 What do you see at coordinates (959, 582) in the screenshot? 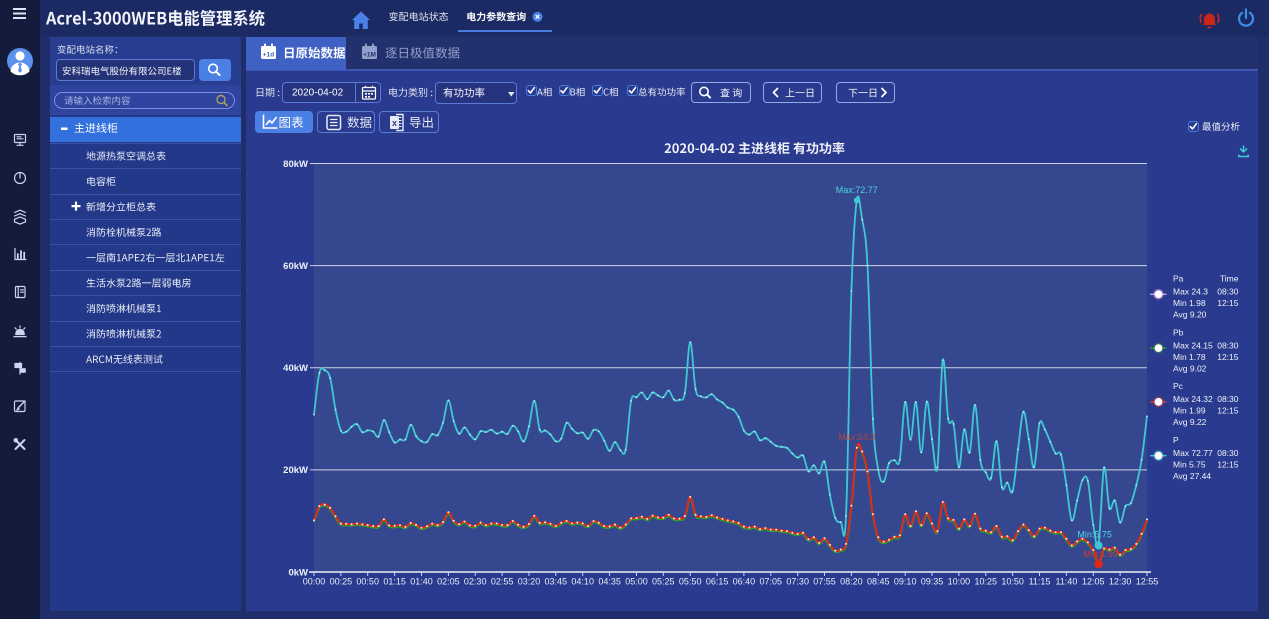
I see `svg-text: 10:00` at bounding box center [959, 582].